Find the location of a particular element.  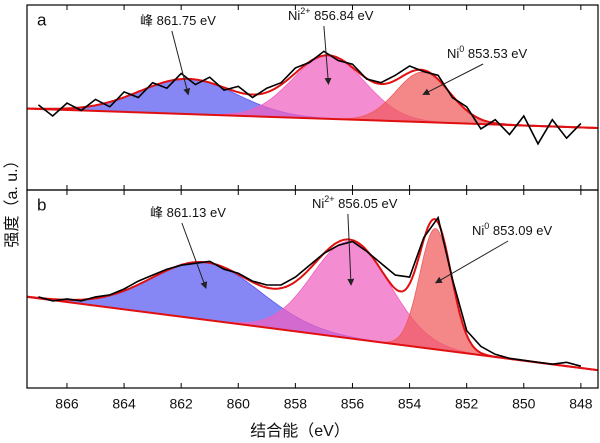

annotation-text: 峰 861.75 eV is located at coordinates (178, 20).